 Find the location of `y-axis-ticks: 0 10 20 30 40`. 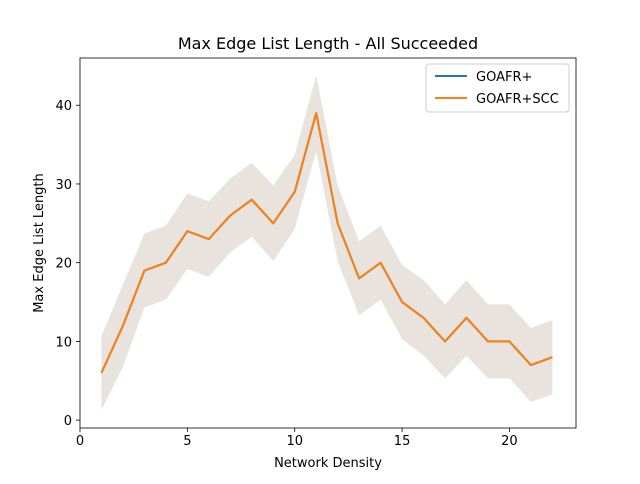

y-axis-ticks: 0 10 20 30 40 is located at coordinates (67, 264).